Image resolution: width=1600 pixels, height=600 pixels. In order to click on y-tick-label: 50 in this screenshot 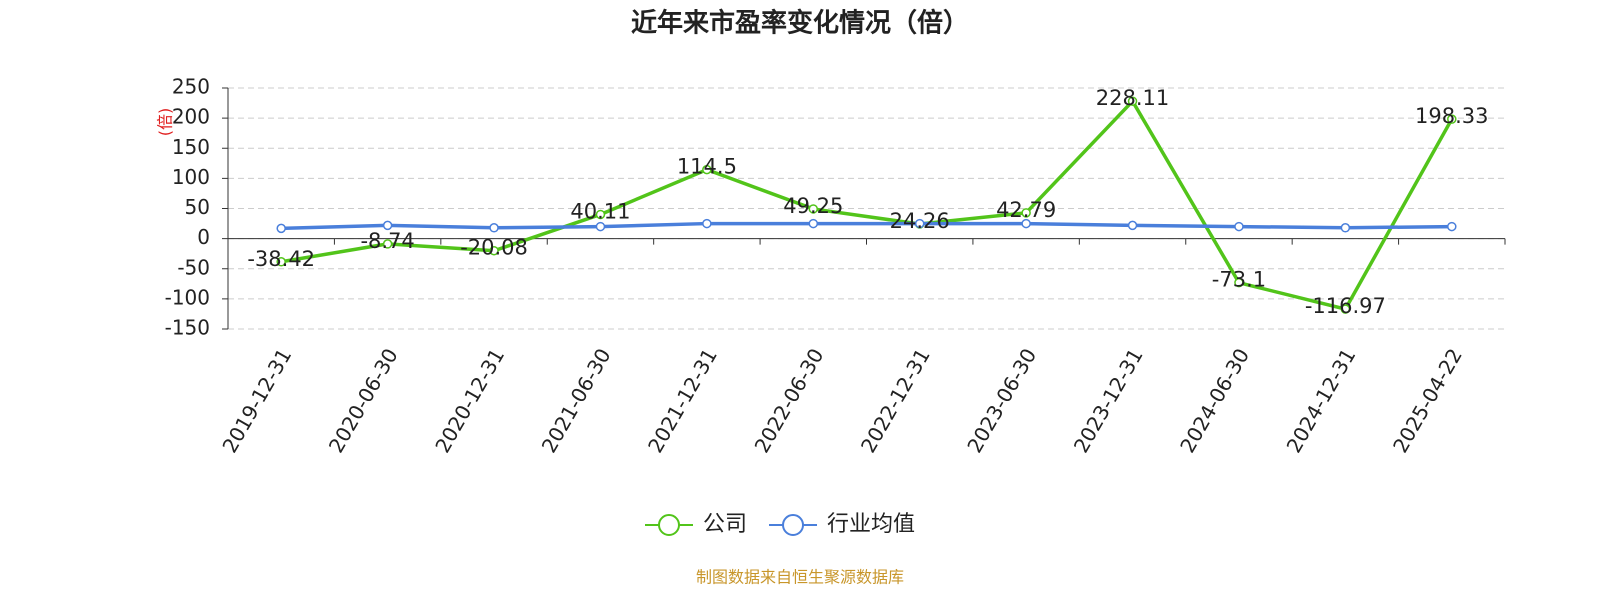, I will do `click(197, 207)`.